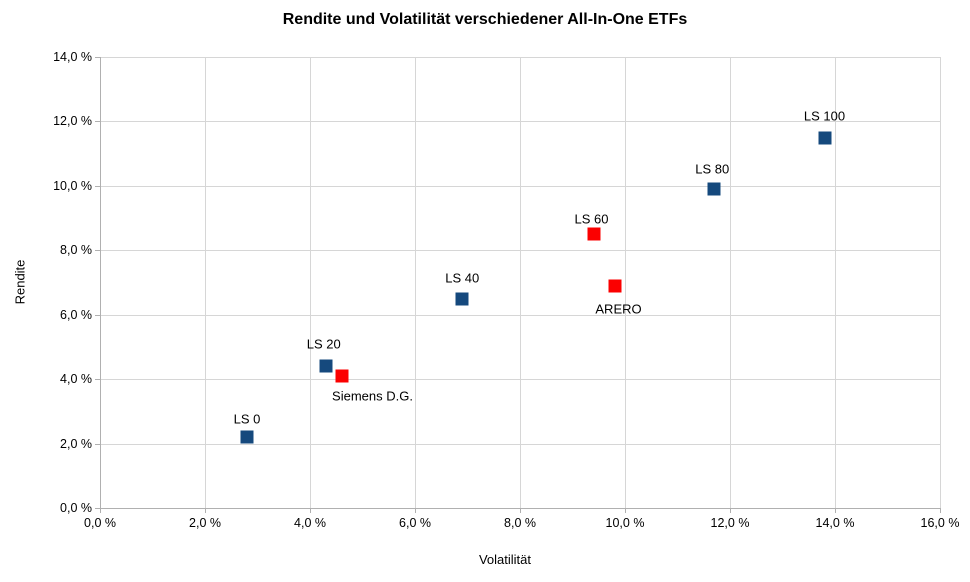 This screenshot has height=582, width=970. Describe the element at coordinates (835, 523) in the screenshot. I see `x-tick-label: 14,0 %` at that location.